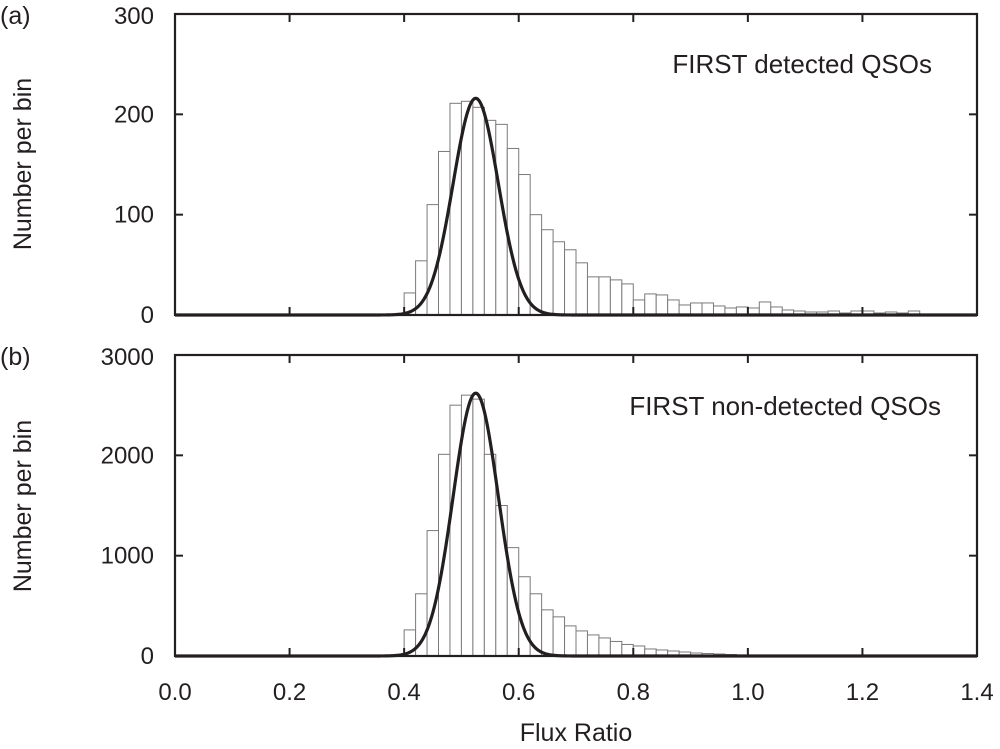 The image size is (1000, 749). What do you see at coordinates (134, 166) in the screenshot?
I see `panel-a-ytick-labels: 0 100 200 300` at bounding box center [134, 166].